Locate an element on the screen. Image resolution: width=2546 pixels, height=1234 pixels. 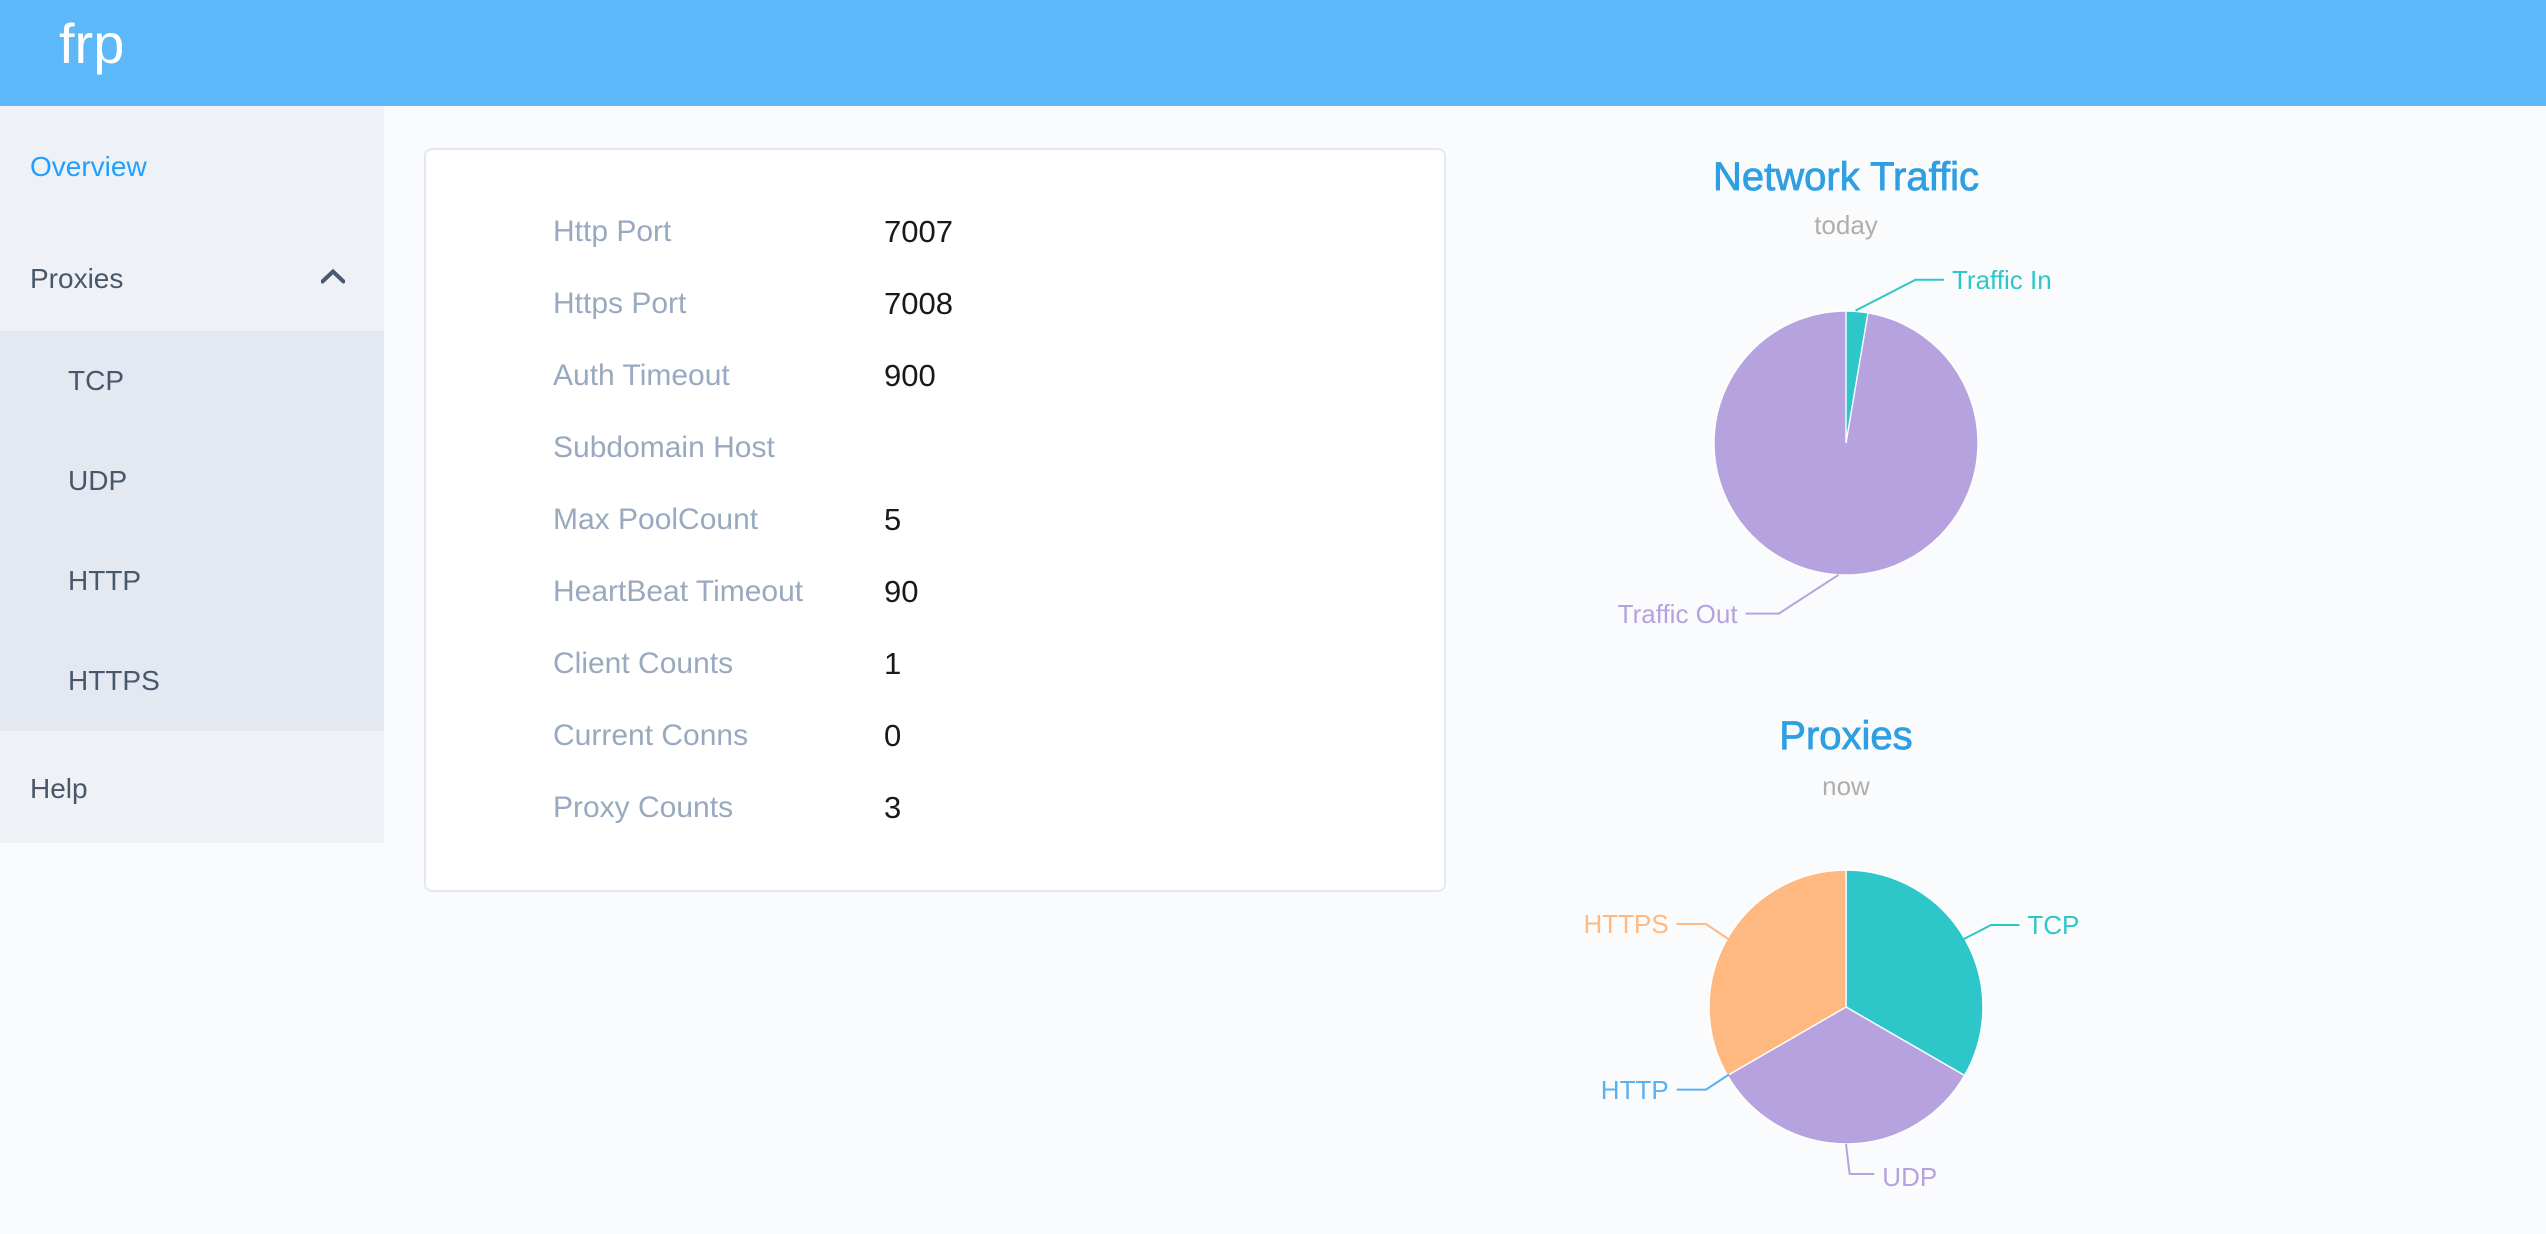
svg-text: today is located at coordinates (1846, 225).